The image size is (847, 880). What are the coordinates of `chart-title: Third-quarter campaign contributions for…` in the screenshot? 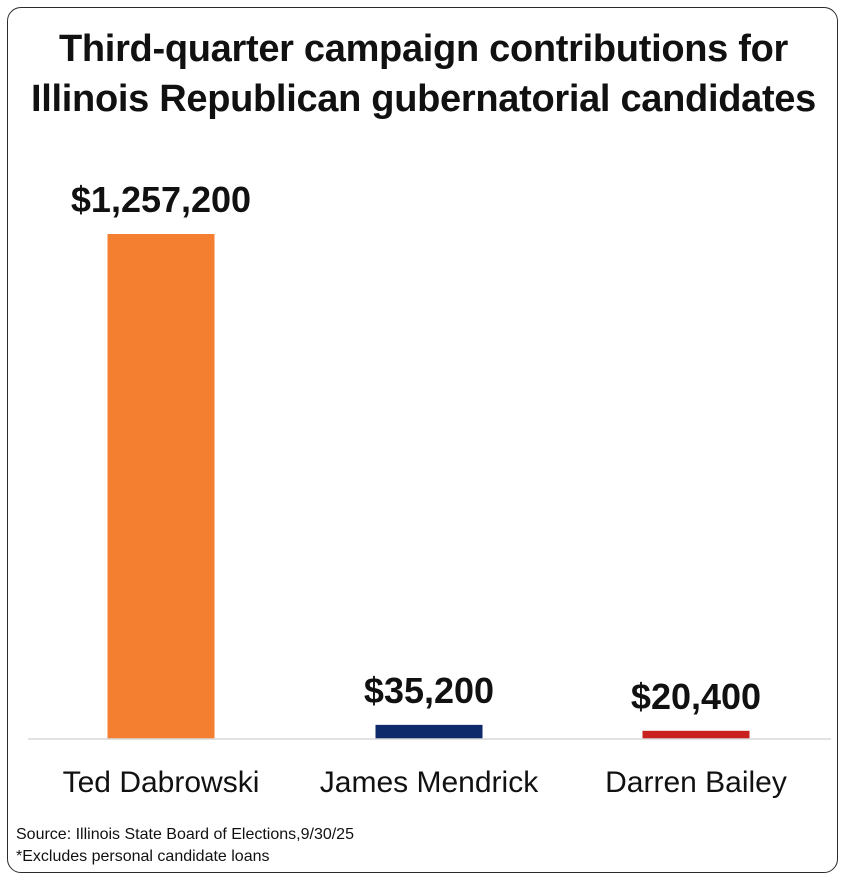 It's located at (423, 74).